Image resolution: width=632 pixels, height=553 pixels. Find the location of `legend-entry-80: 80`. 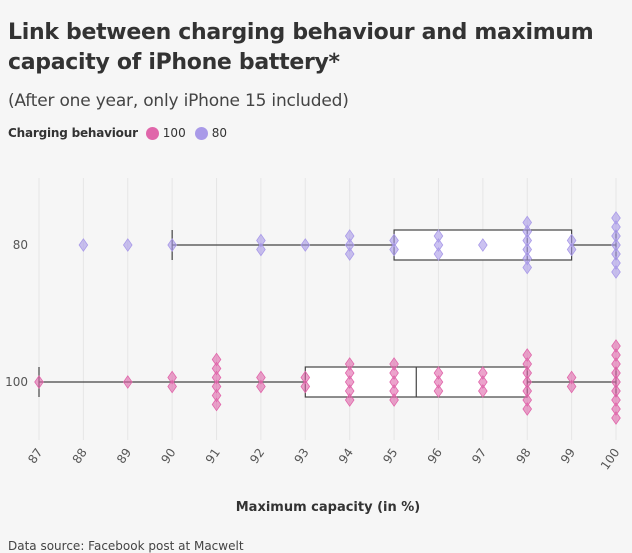

legend-entry-80: 80 is located at coordinates (210, 133).